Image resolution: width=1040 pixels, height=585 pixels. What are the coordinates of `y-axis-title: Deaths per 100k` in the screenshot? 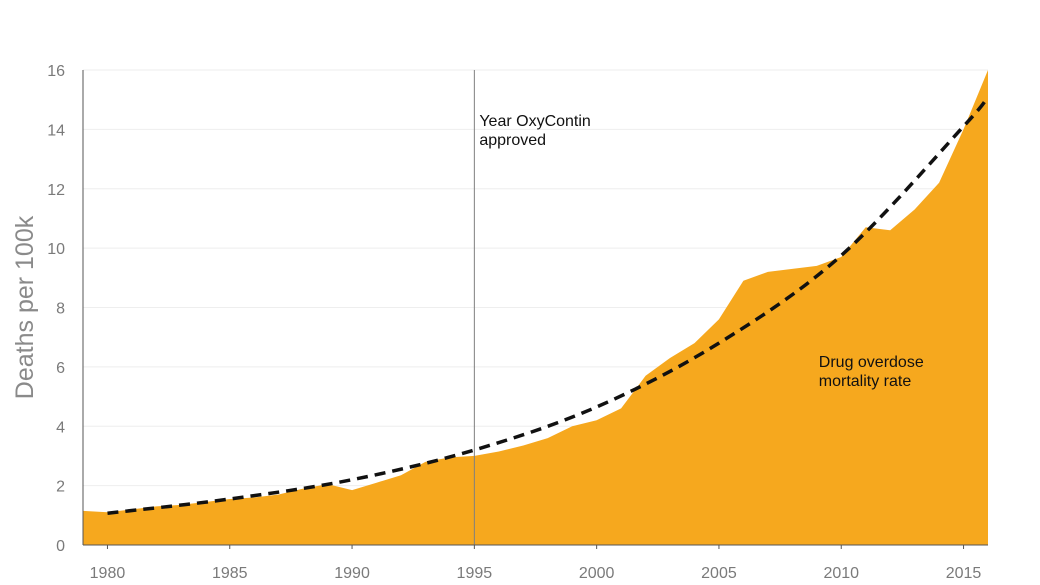 It's located at (25, 307).